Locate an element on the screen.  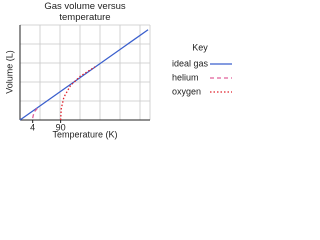
y-axis-label: Volume (L) is located at coordinates (9, 72).